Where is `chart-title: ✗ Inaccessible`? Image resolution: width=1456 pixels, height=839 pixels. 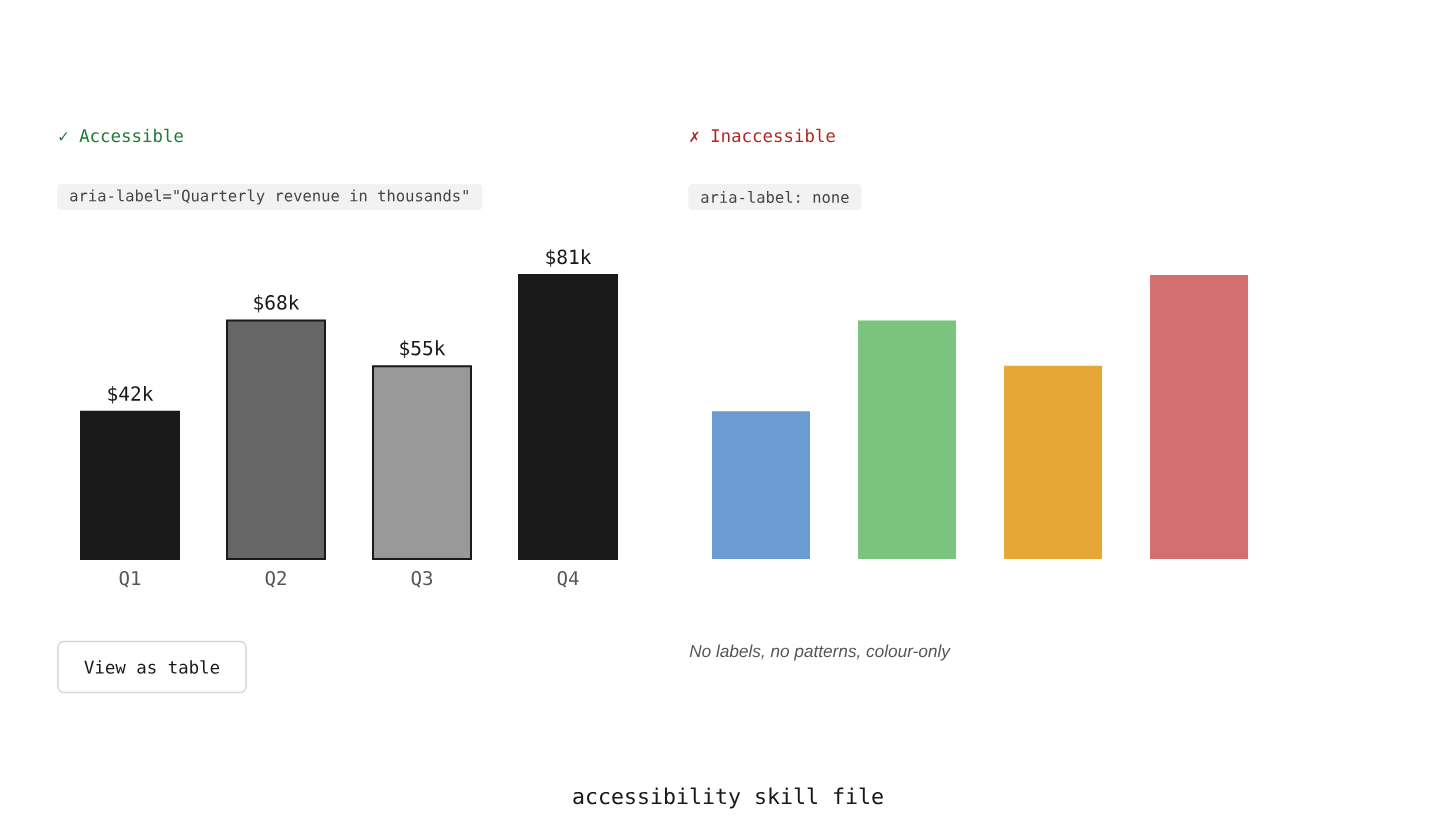 chart-title: ✗ Inaccessible is located at coordinates (762, 135).